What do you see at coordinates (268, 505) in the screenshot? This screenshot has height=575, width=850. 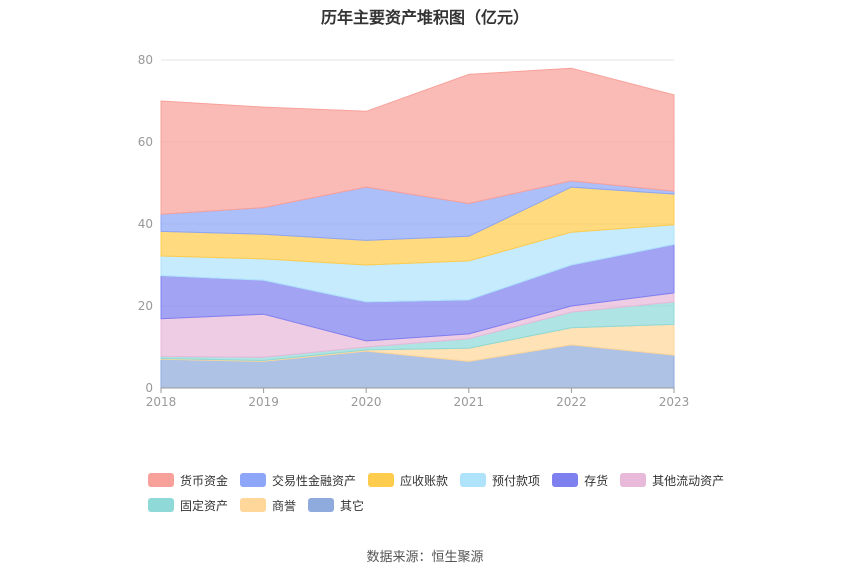 I see `legend-item: 商誉` at bounding box center [268, 505].